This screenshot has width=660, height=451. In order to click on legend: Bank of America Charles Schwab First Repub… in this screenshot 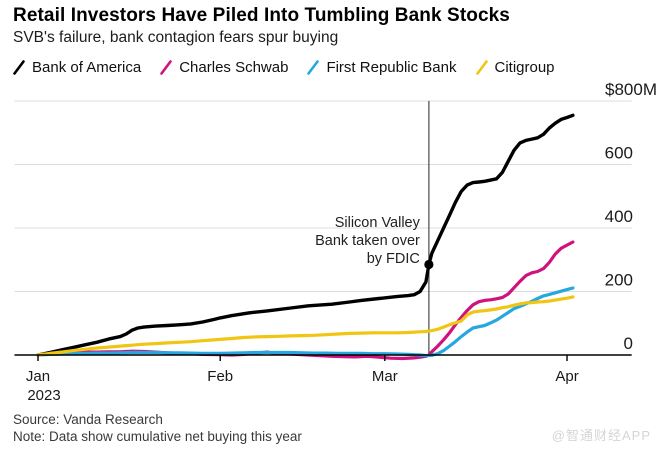, I will do `click(284, 67)`.